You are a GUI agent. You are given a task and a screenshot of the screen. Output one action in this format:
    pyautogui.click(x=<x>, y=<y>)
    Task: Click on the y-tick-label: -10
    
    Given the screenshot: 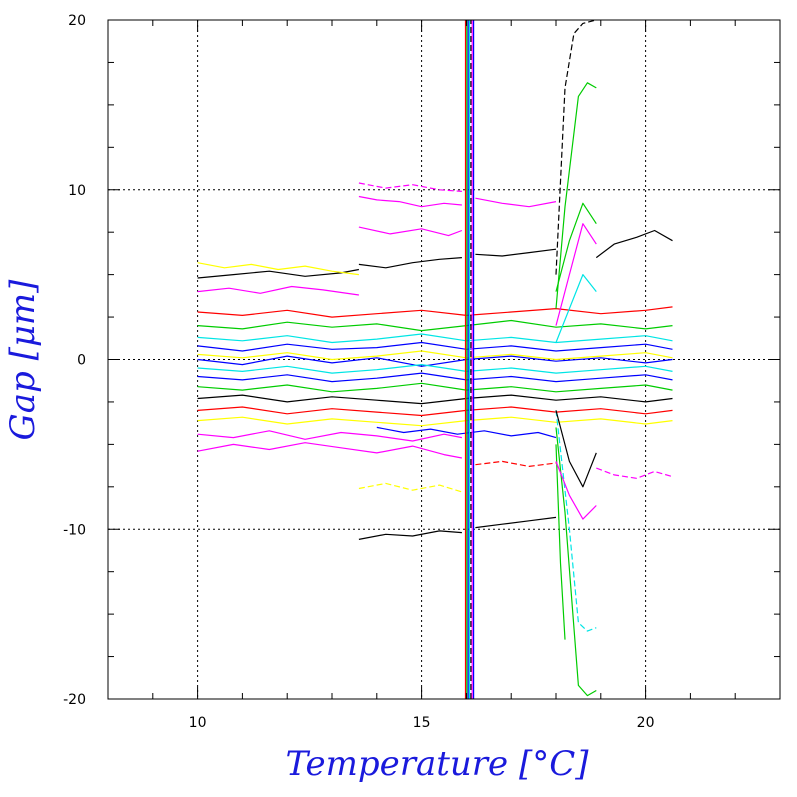 What is the action you would take?
    pyautogui.click(x=74, y=530)
    